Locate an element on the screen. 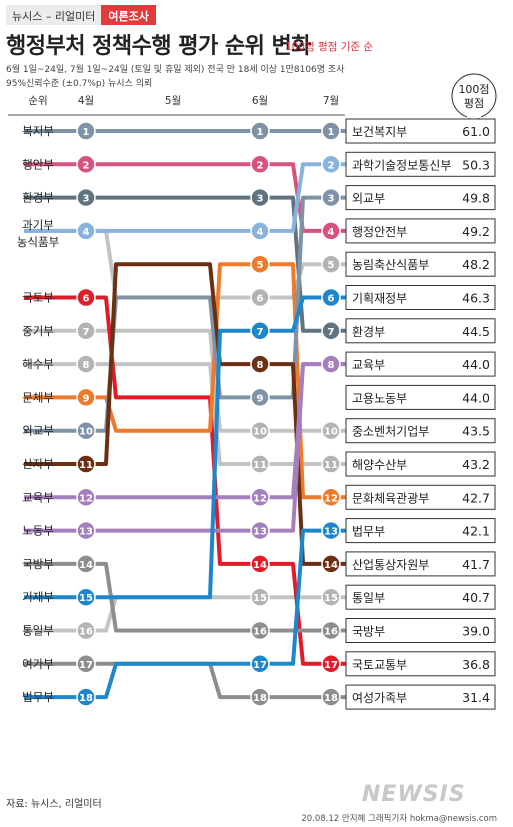 Image resolution: width=513 pixels, height=827 pixels. ministry-label: 국토부 is located at coordinates (38, 298).